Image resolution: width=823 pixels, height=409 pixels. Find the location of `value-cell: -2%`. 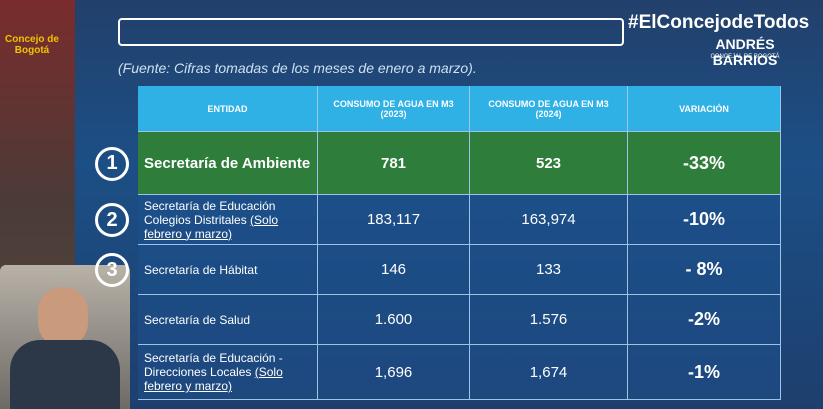

value-cell: -2% is located at coordinates (704, 320).